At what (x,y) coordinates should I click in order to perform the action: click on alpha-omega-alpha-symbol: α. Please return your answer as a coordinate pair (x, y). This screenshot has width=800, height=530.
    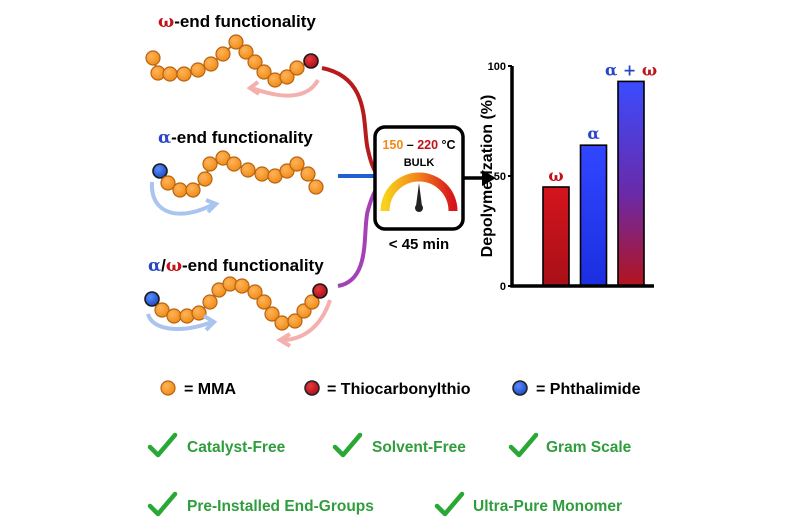
    Looking at the image, I should click on (154, 266).